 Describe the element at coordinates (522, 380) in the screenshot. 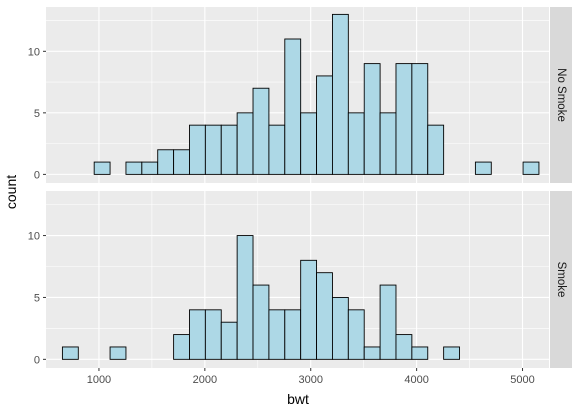

I see `x-tick-label: 5000` at that location.